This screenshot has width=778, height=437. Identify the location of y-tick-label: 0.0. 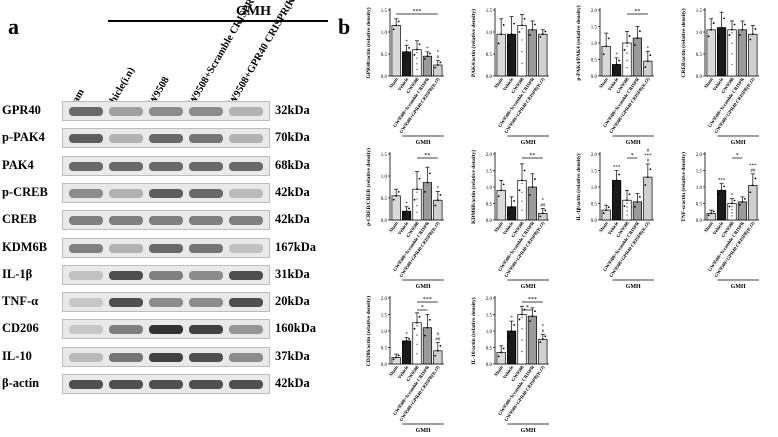
(384, 365).